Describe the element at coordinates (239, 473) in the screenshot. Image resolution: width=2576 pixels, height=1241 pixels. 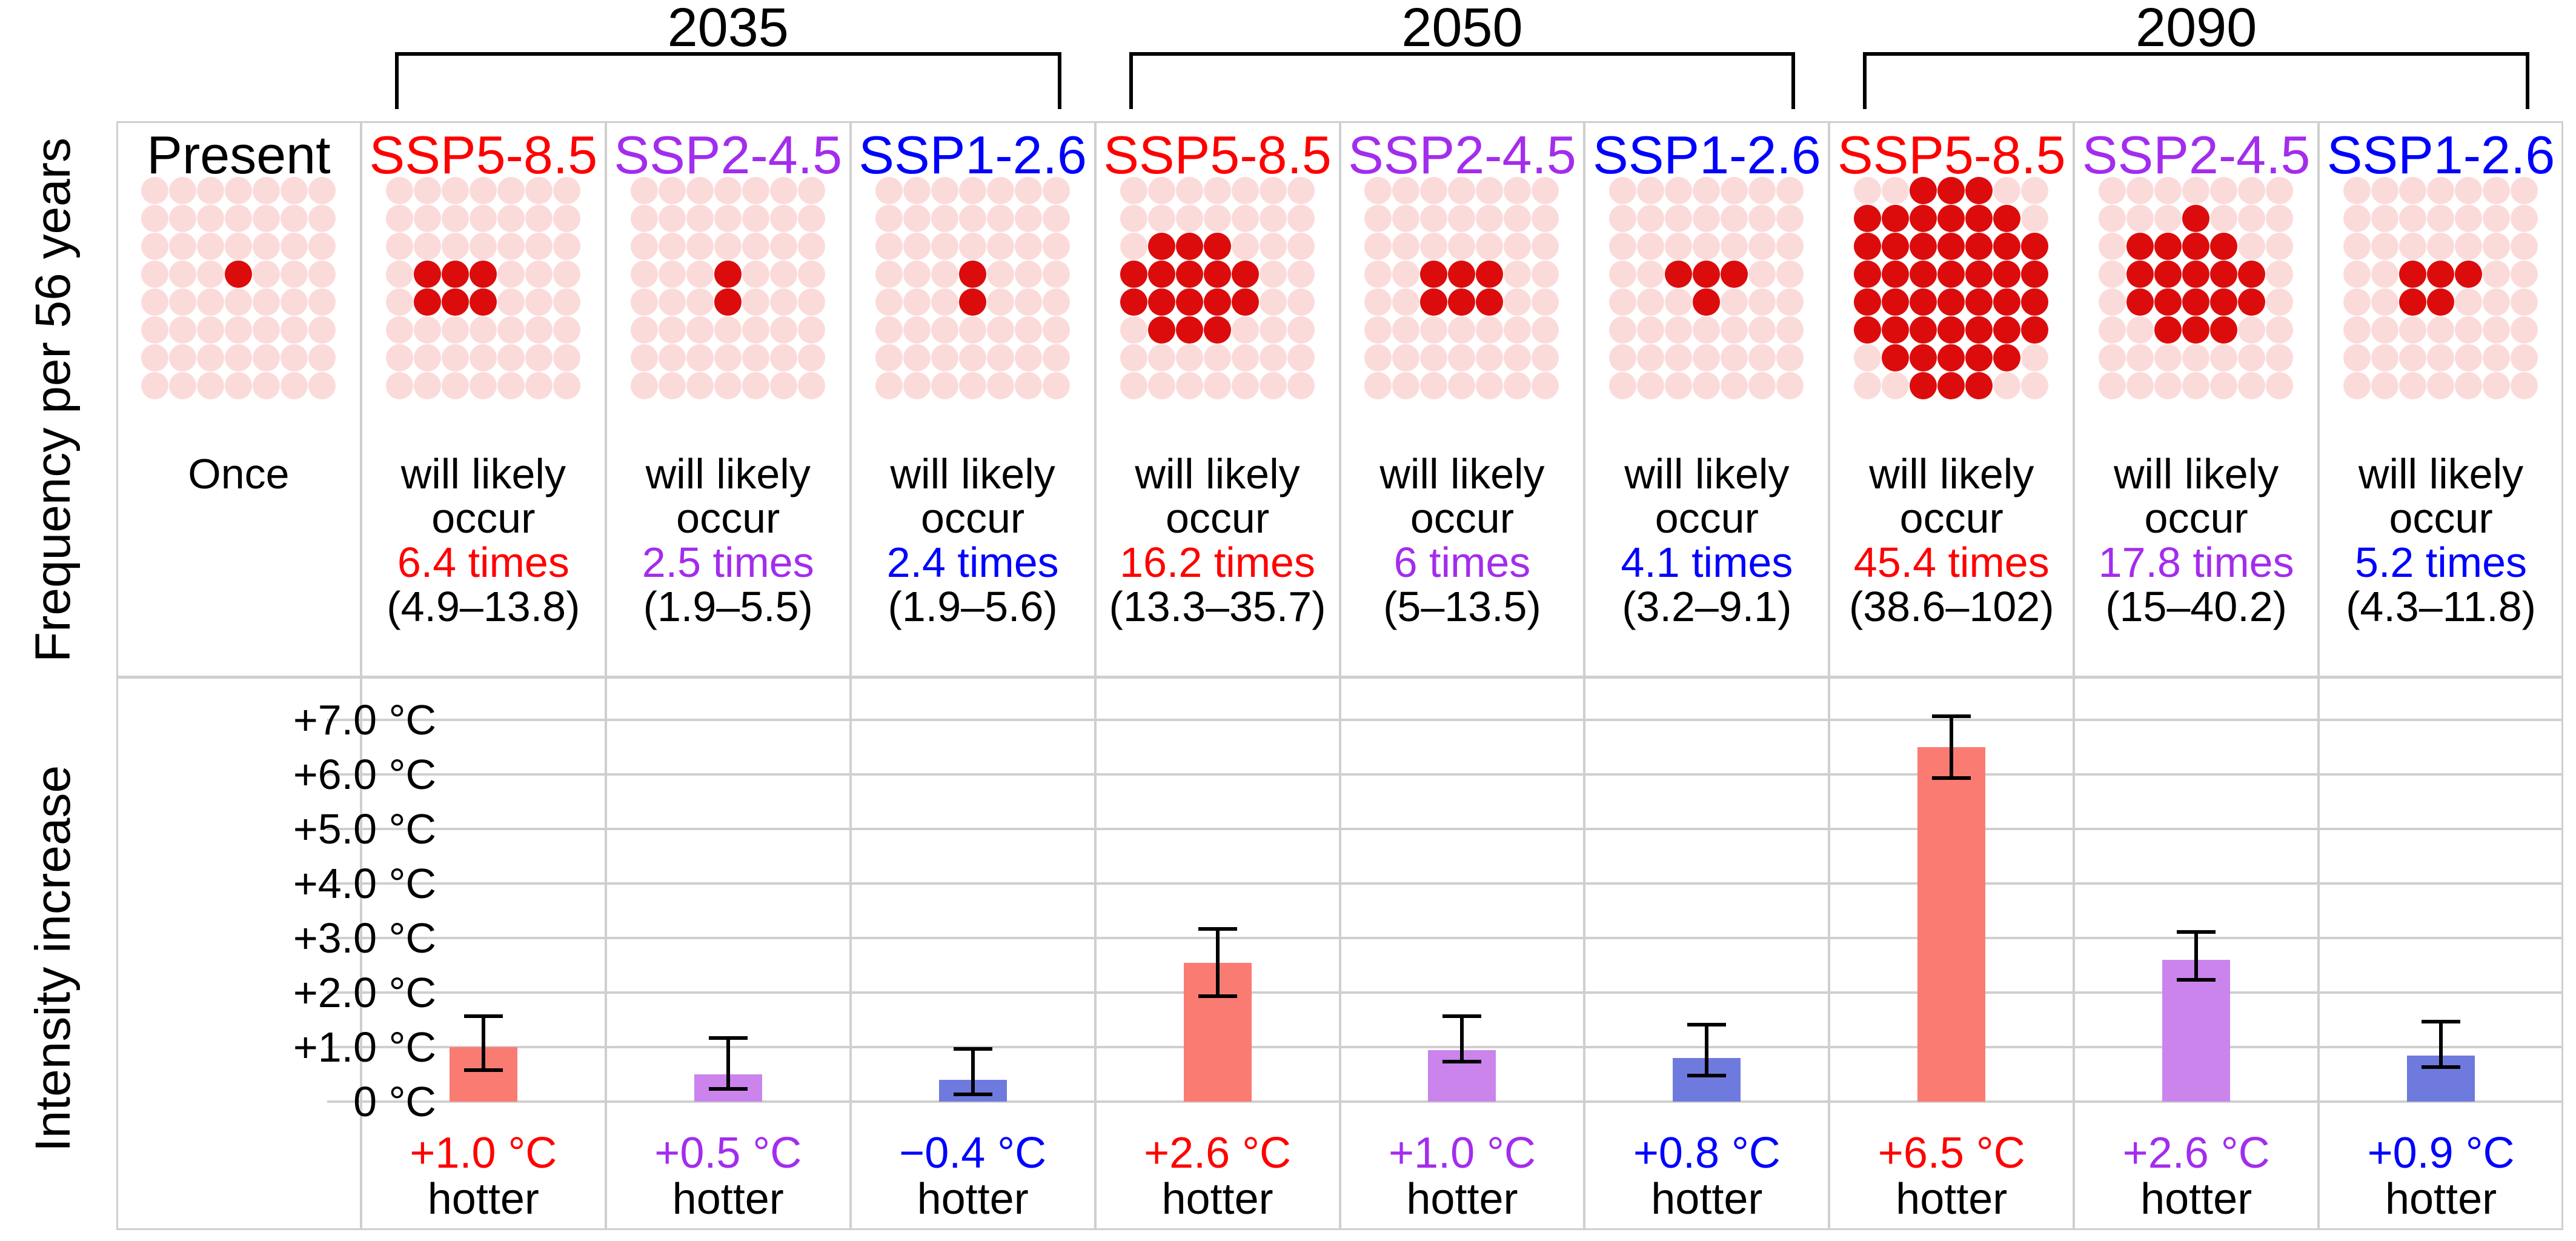
I see `frequency-once-label: Once` at that location.